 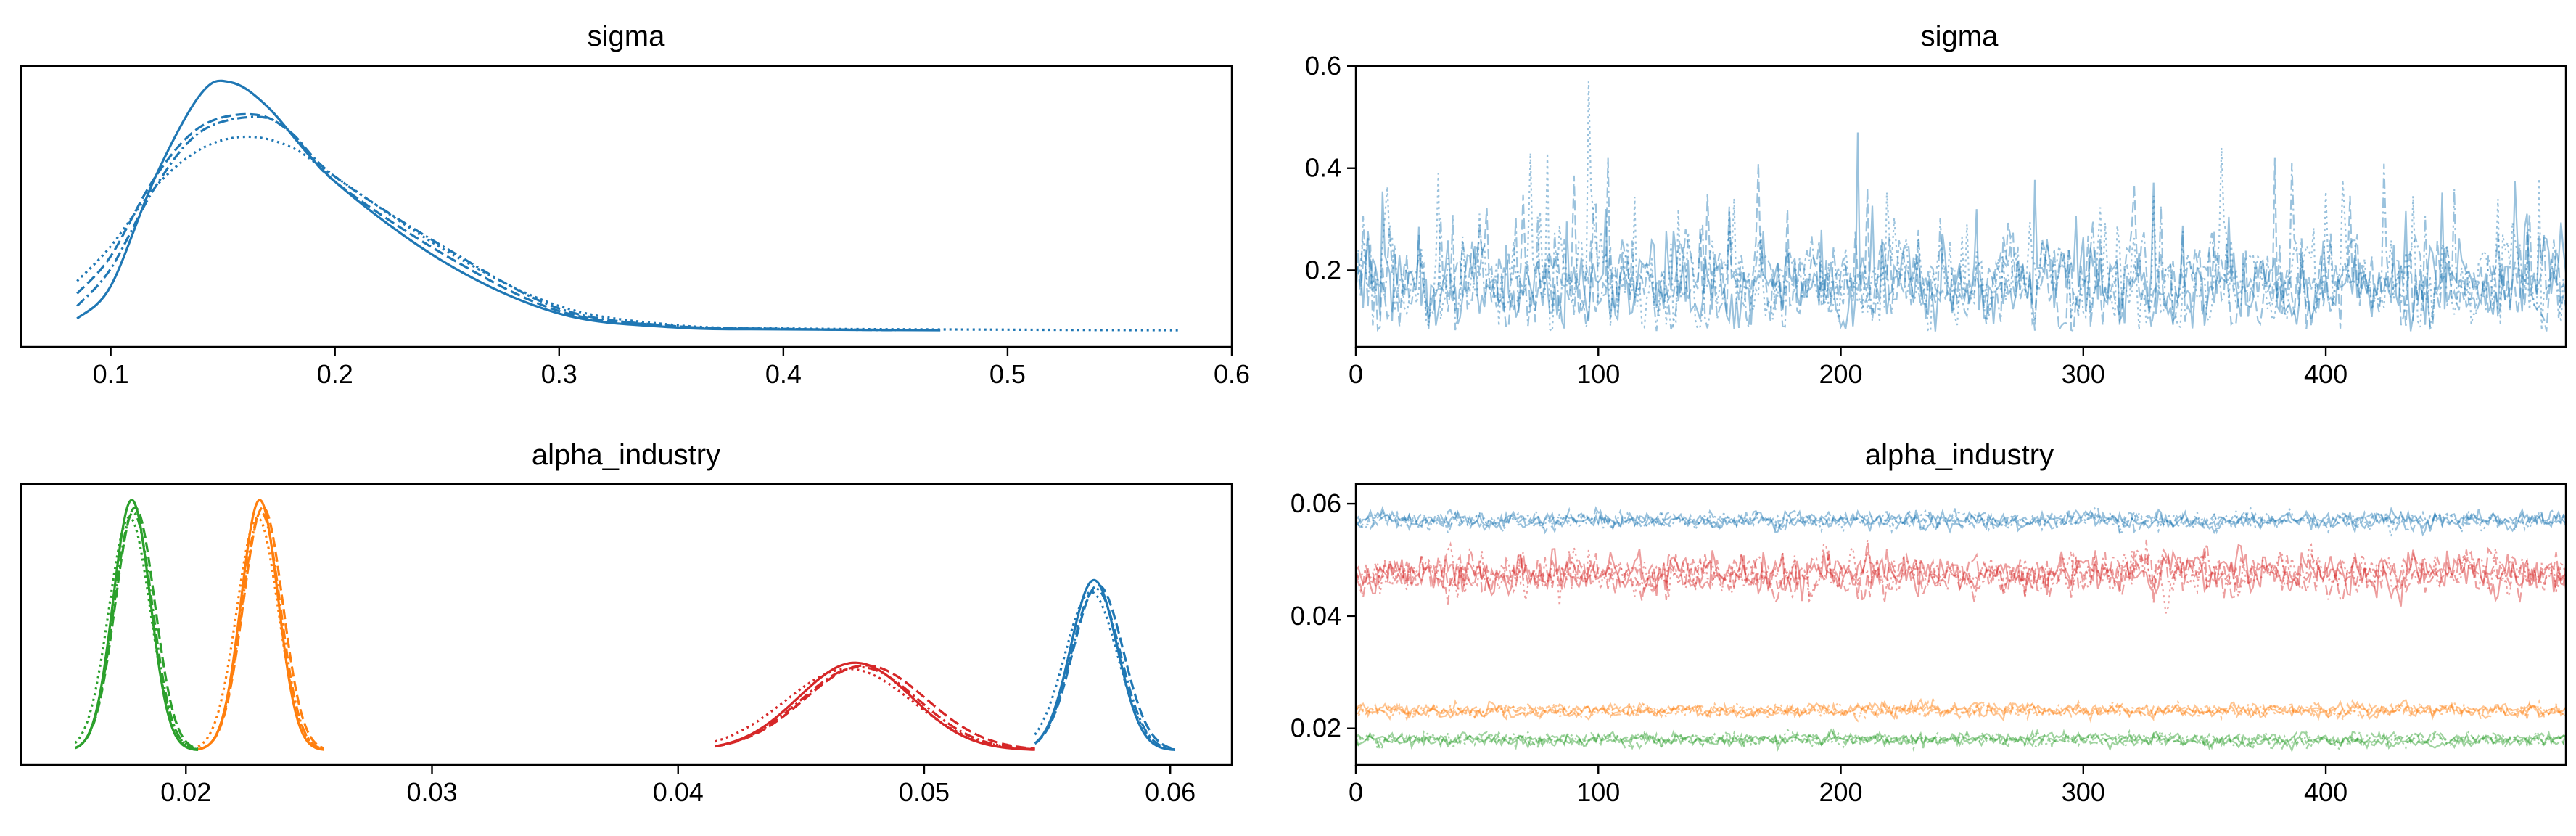 I want to click on kde-group-3-chain-1-line, so click(x=1105, y=666).